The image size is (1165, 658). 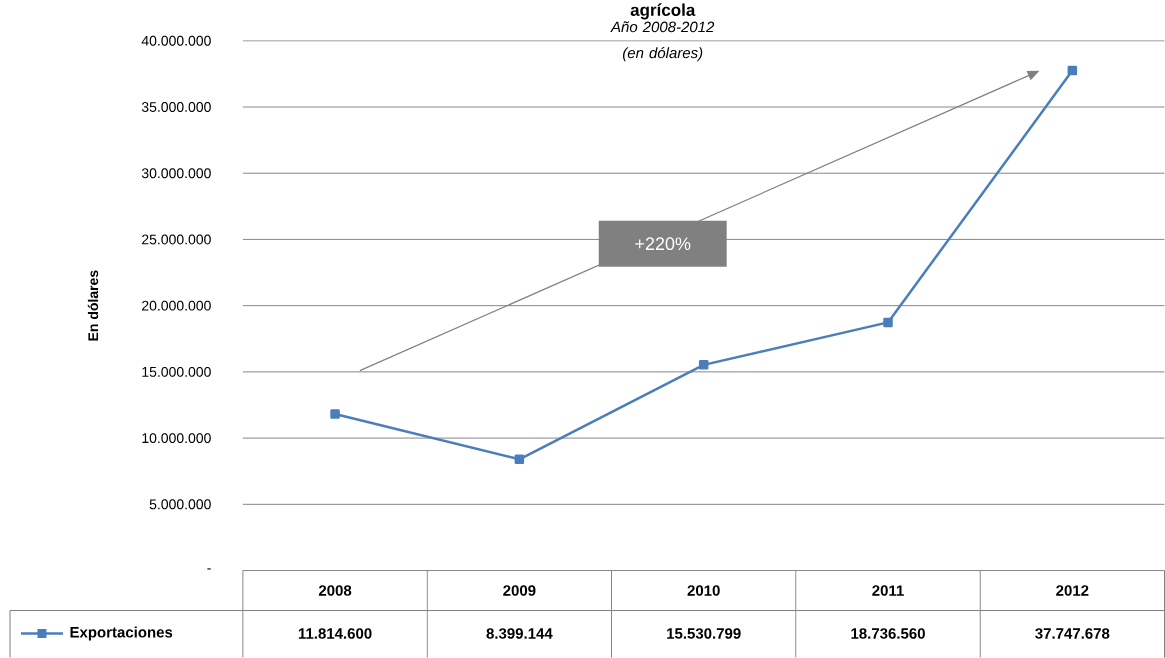 What do you see at coordinates (176, 173) in the screenshot?
I see `y-tick-label: 30.000.000` at bounding box center [176, 173].